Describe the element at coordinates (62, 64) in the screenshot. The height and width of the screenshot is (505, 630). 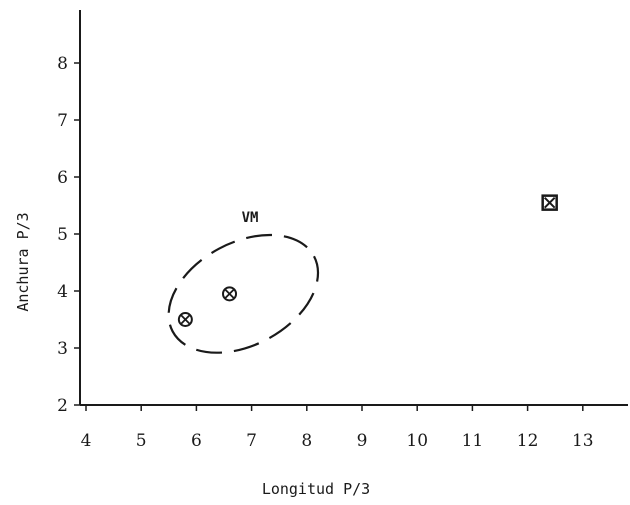
I see `y-tick-label: 8` at that location.